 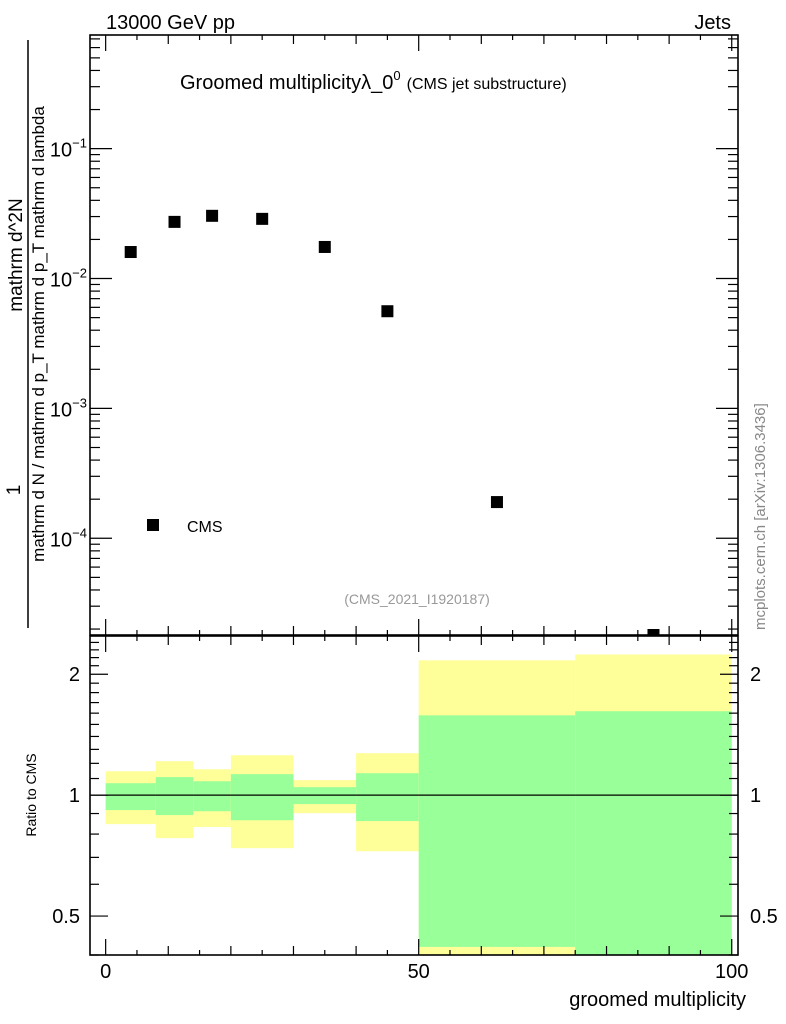 I want to click on y-tick-exponent: −4, so click(x=79, y=532).